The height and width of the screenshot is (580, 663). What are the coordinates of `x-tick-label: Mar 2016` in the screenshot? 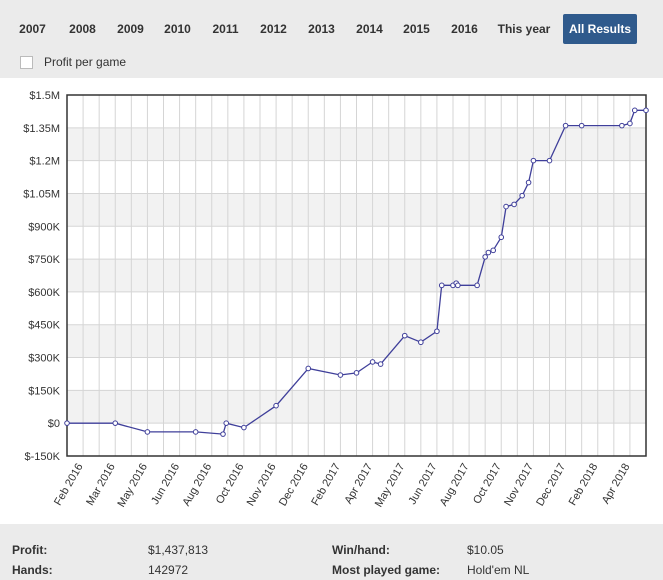 It's located at (101, 485).